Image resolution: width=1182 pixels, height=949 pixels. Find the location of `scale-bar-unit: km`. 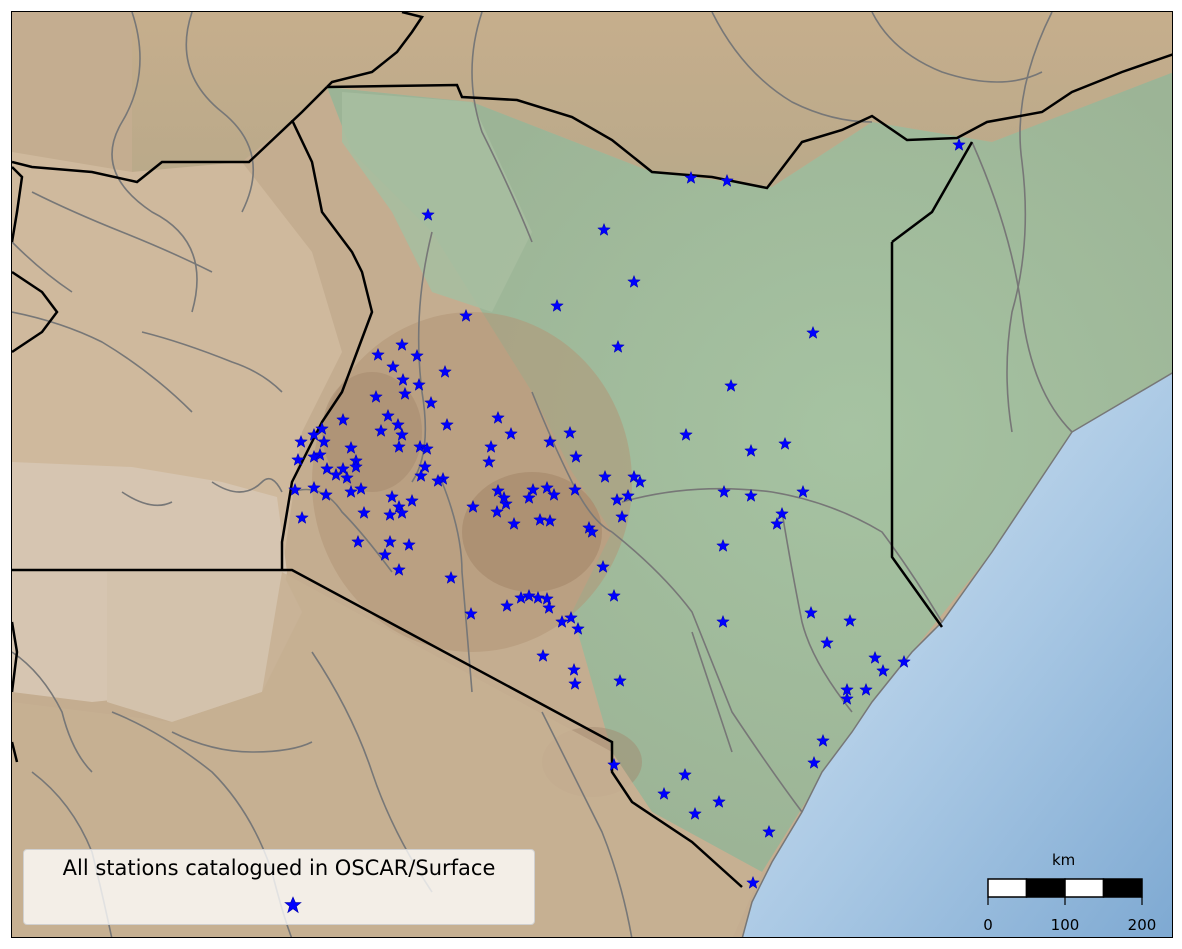

scale-bar-unit: km is located at coordinates (1064, 860).